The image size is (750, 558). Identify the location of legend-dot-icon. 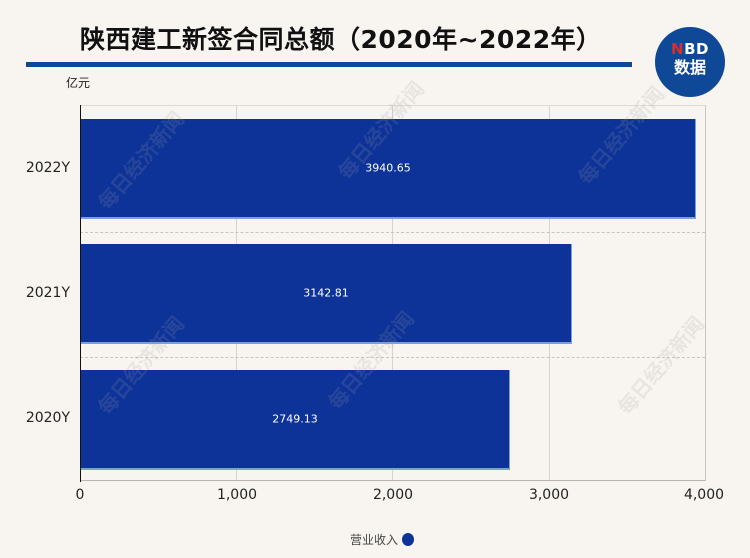
(408, 539).